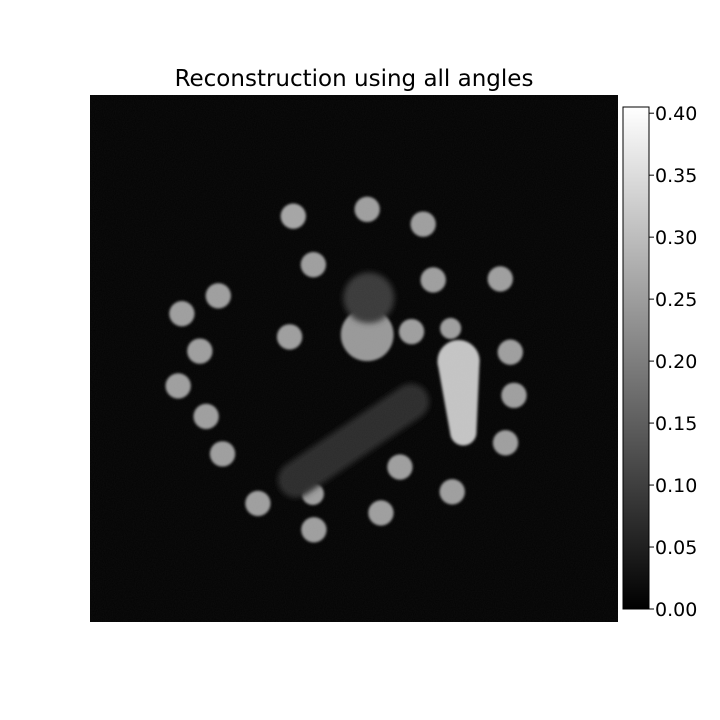  What do you see at coordinates (676, 486) in the screenshot?
I see `colorbar-tick-label: 0.10` at bounding box center [676, 486].